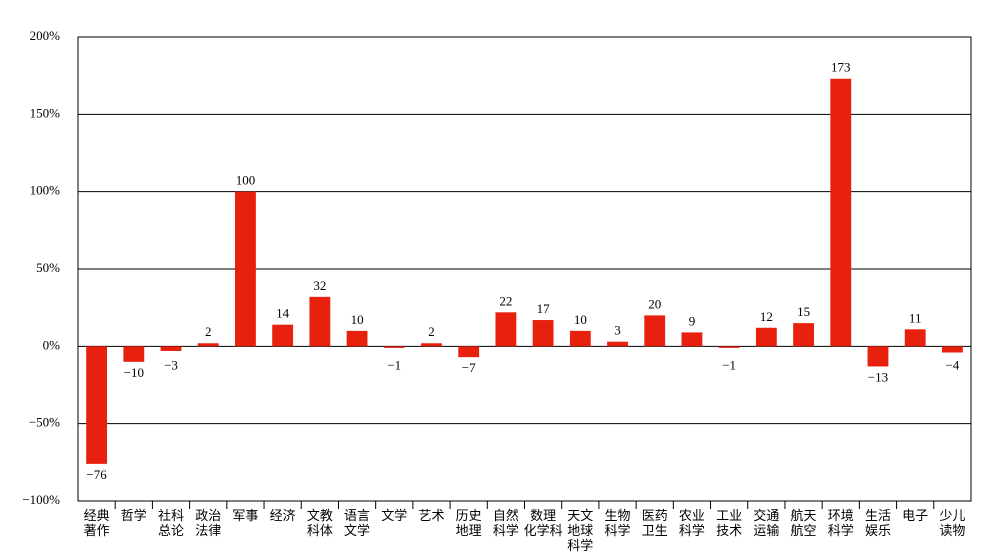 Image resolution: width=999 pixels, height=555 pixels. What do you see at coordinates (654, 303) in the screenshot?
I see `data-label: 20` at bounding box center [654, 303].